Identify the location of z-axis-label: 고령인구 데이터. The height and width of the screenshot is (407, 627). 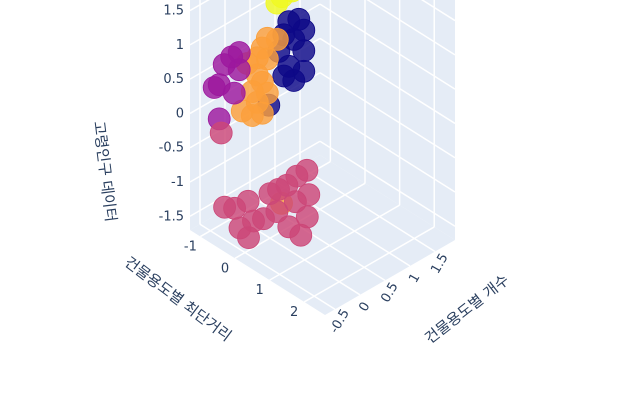
(105, 171).